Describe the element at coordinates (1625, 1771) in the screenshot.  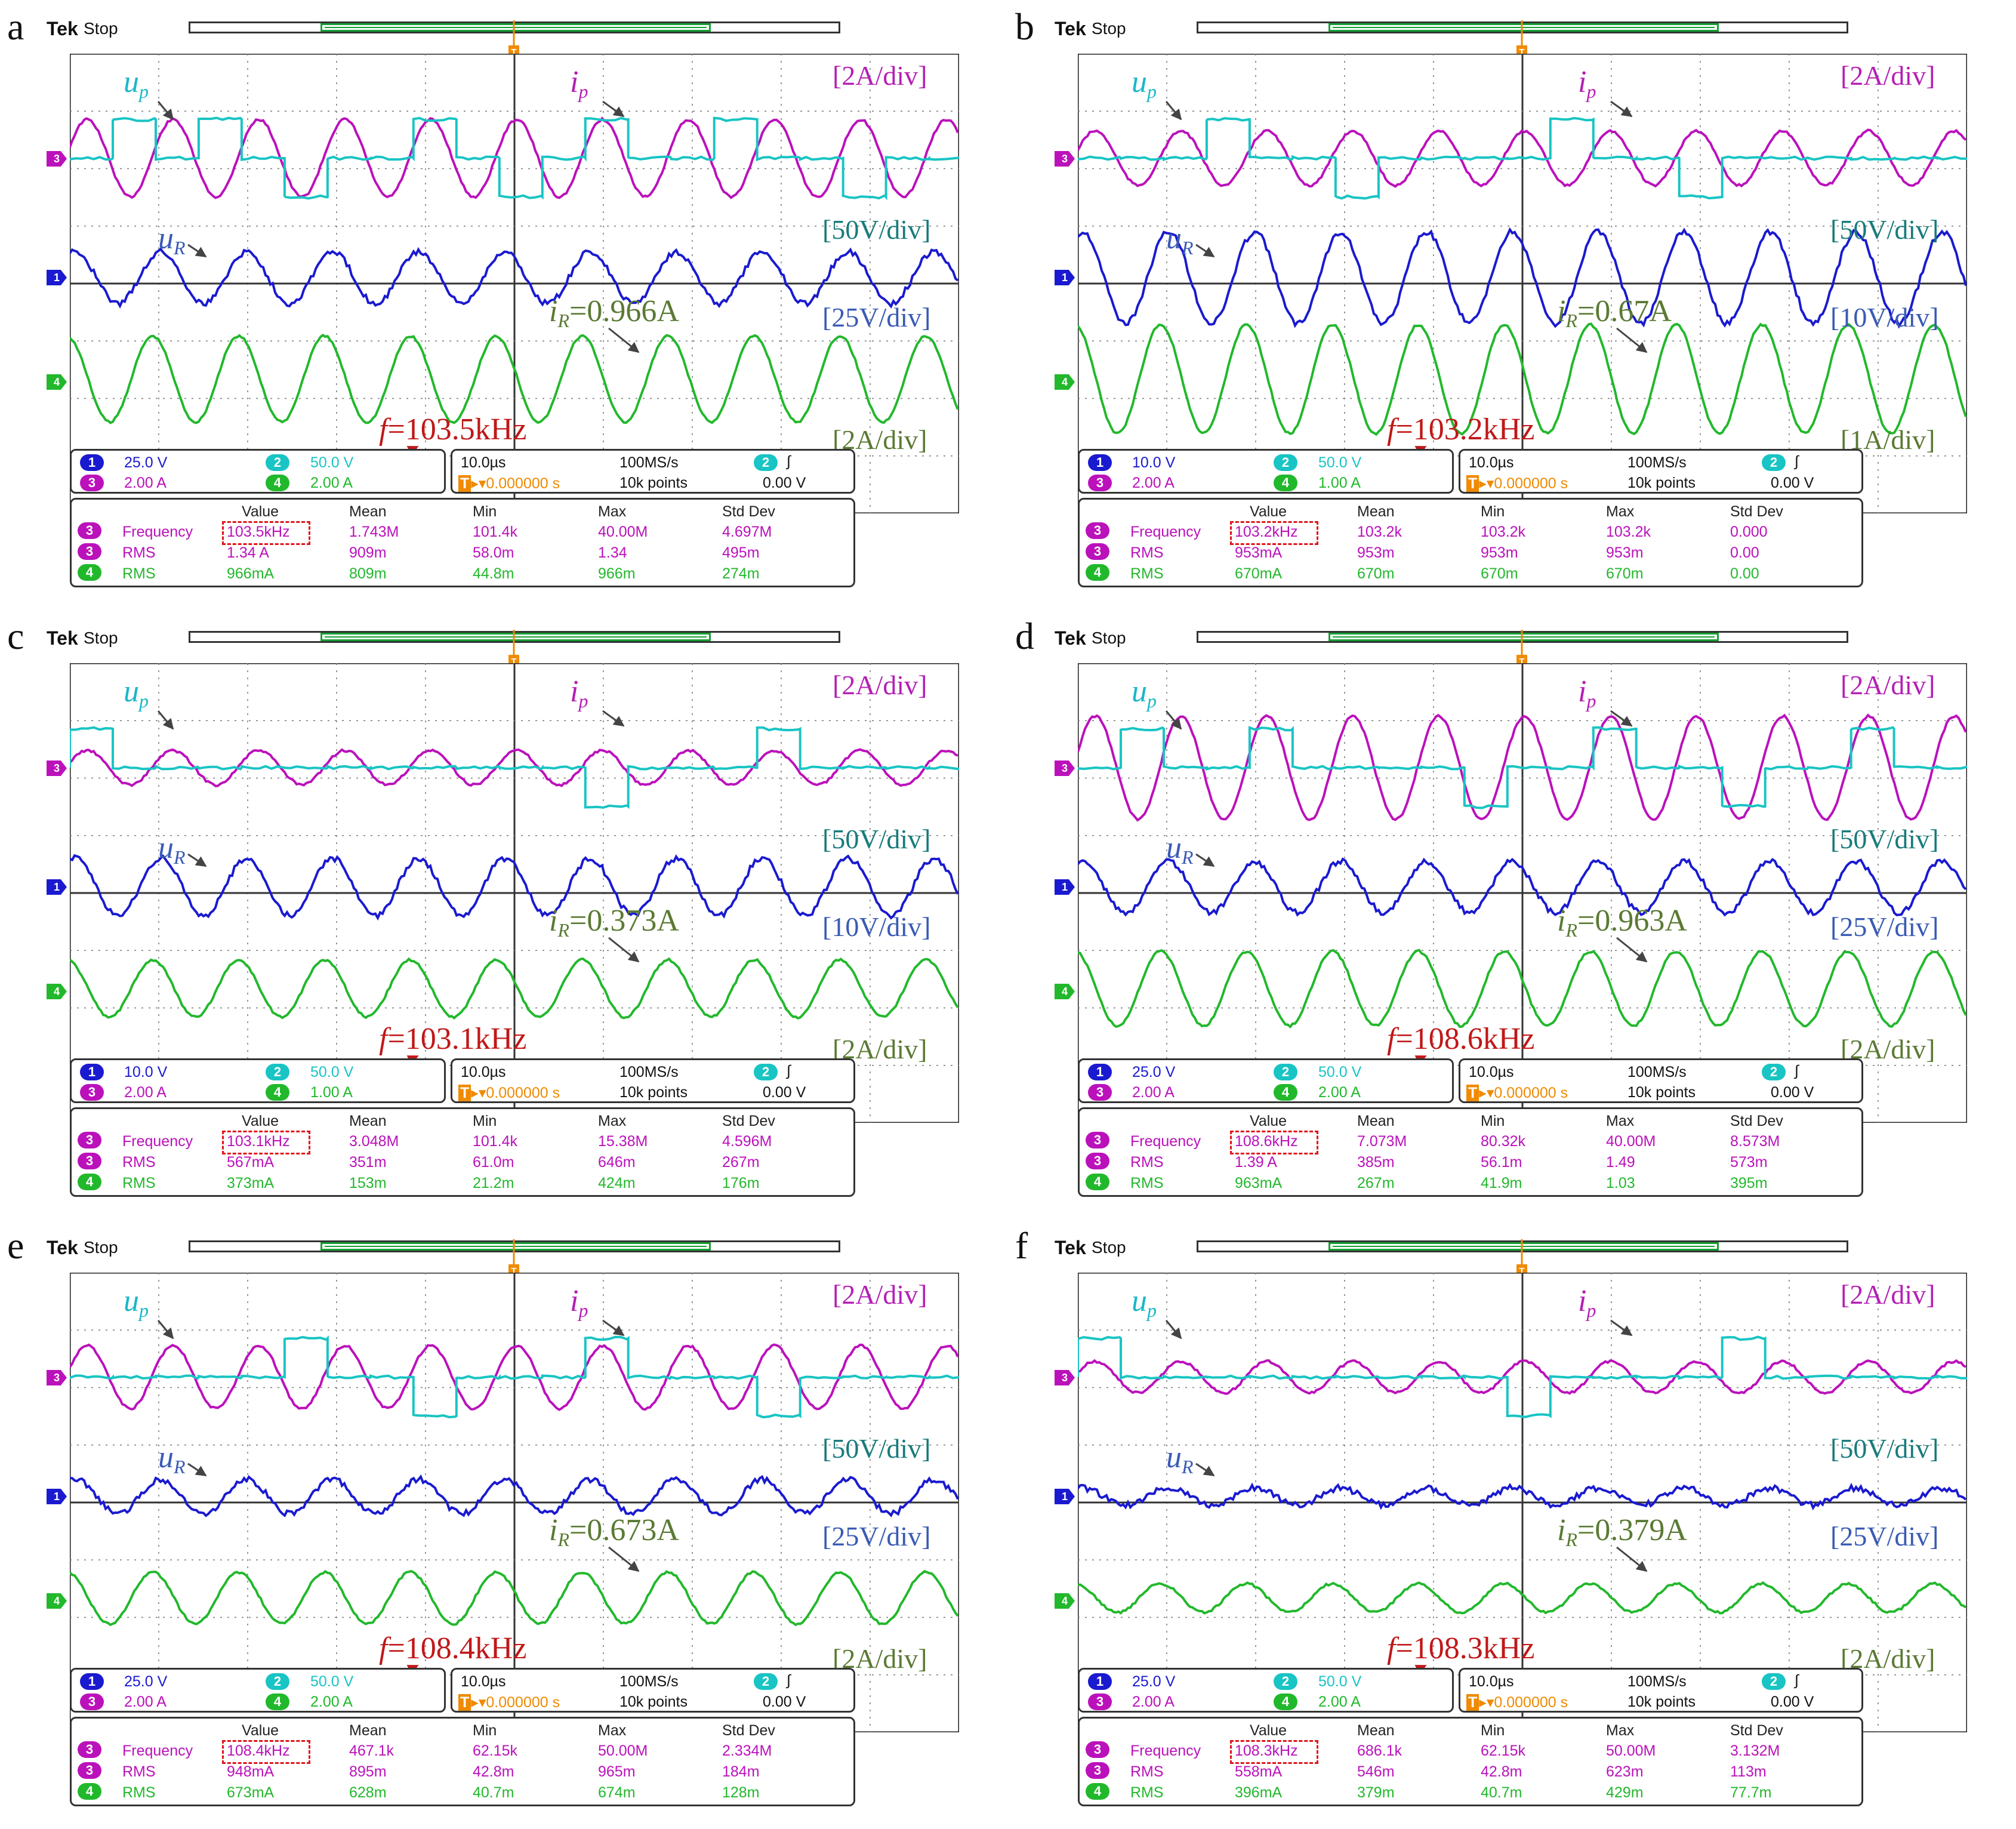
I see `meas-max: 623m` at that location.